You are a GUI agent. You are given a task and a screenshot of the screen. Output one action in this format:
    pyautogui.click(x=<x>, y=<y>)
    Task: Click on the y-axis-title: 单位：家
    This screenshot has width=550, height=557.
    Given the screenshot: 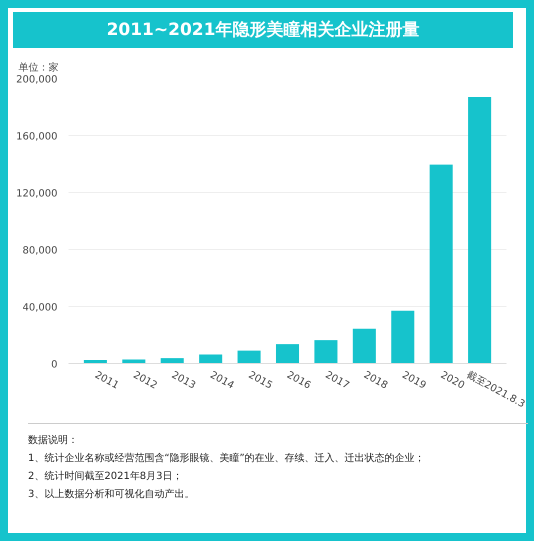 What is the action you would take?
    pyautogui.click(x=38, y=68)
    